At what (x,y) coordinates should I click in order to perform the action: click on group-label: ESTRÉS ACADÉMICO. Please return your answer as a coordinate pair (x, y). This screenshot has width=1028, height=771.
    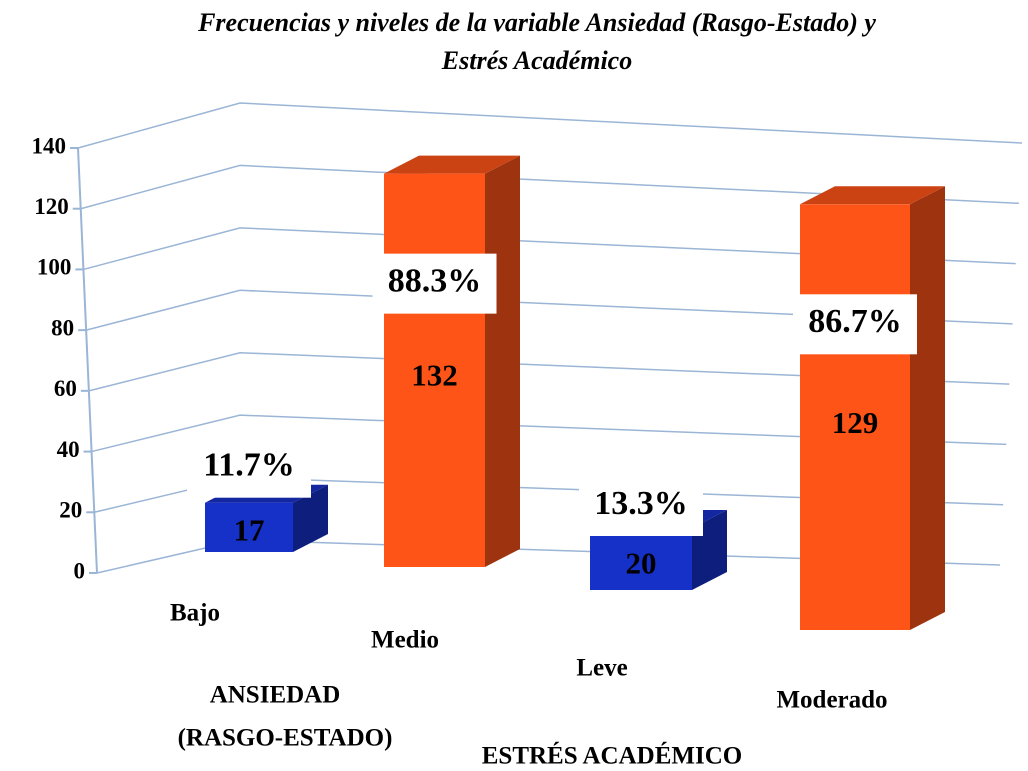
    Looking at the image, I should click on (612, 756).